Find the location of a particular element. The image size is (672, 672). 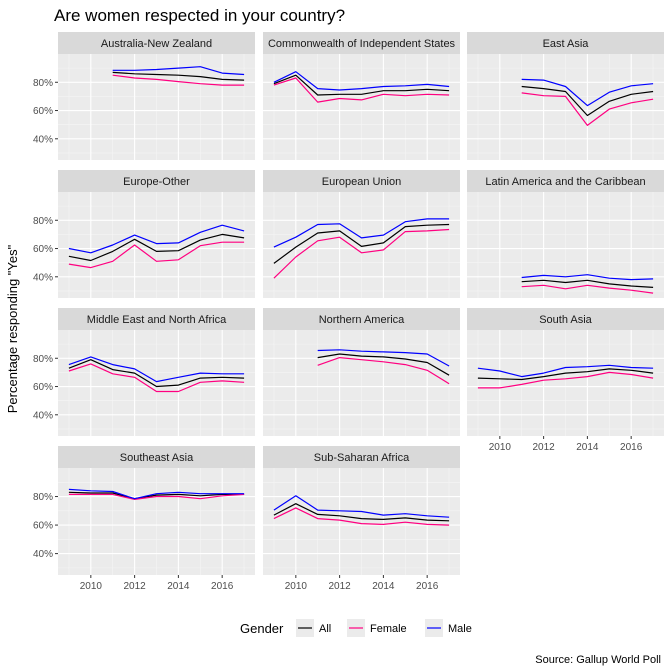

legend-label-all: All is located at coordinates (325, 629).